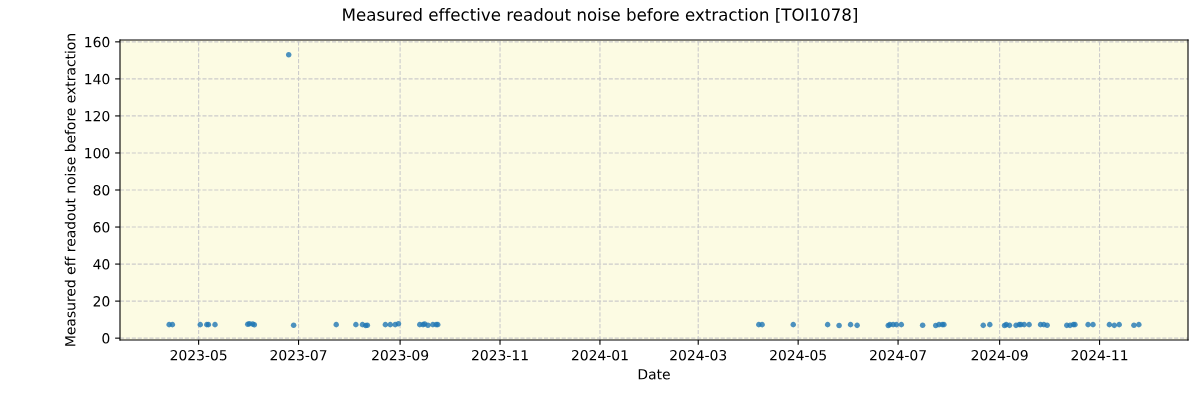  I want to click on y-axis-title: Measured eff readout noise before extraction, so click(70, 190).